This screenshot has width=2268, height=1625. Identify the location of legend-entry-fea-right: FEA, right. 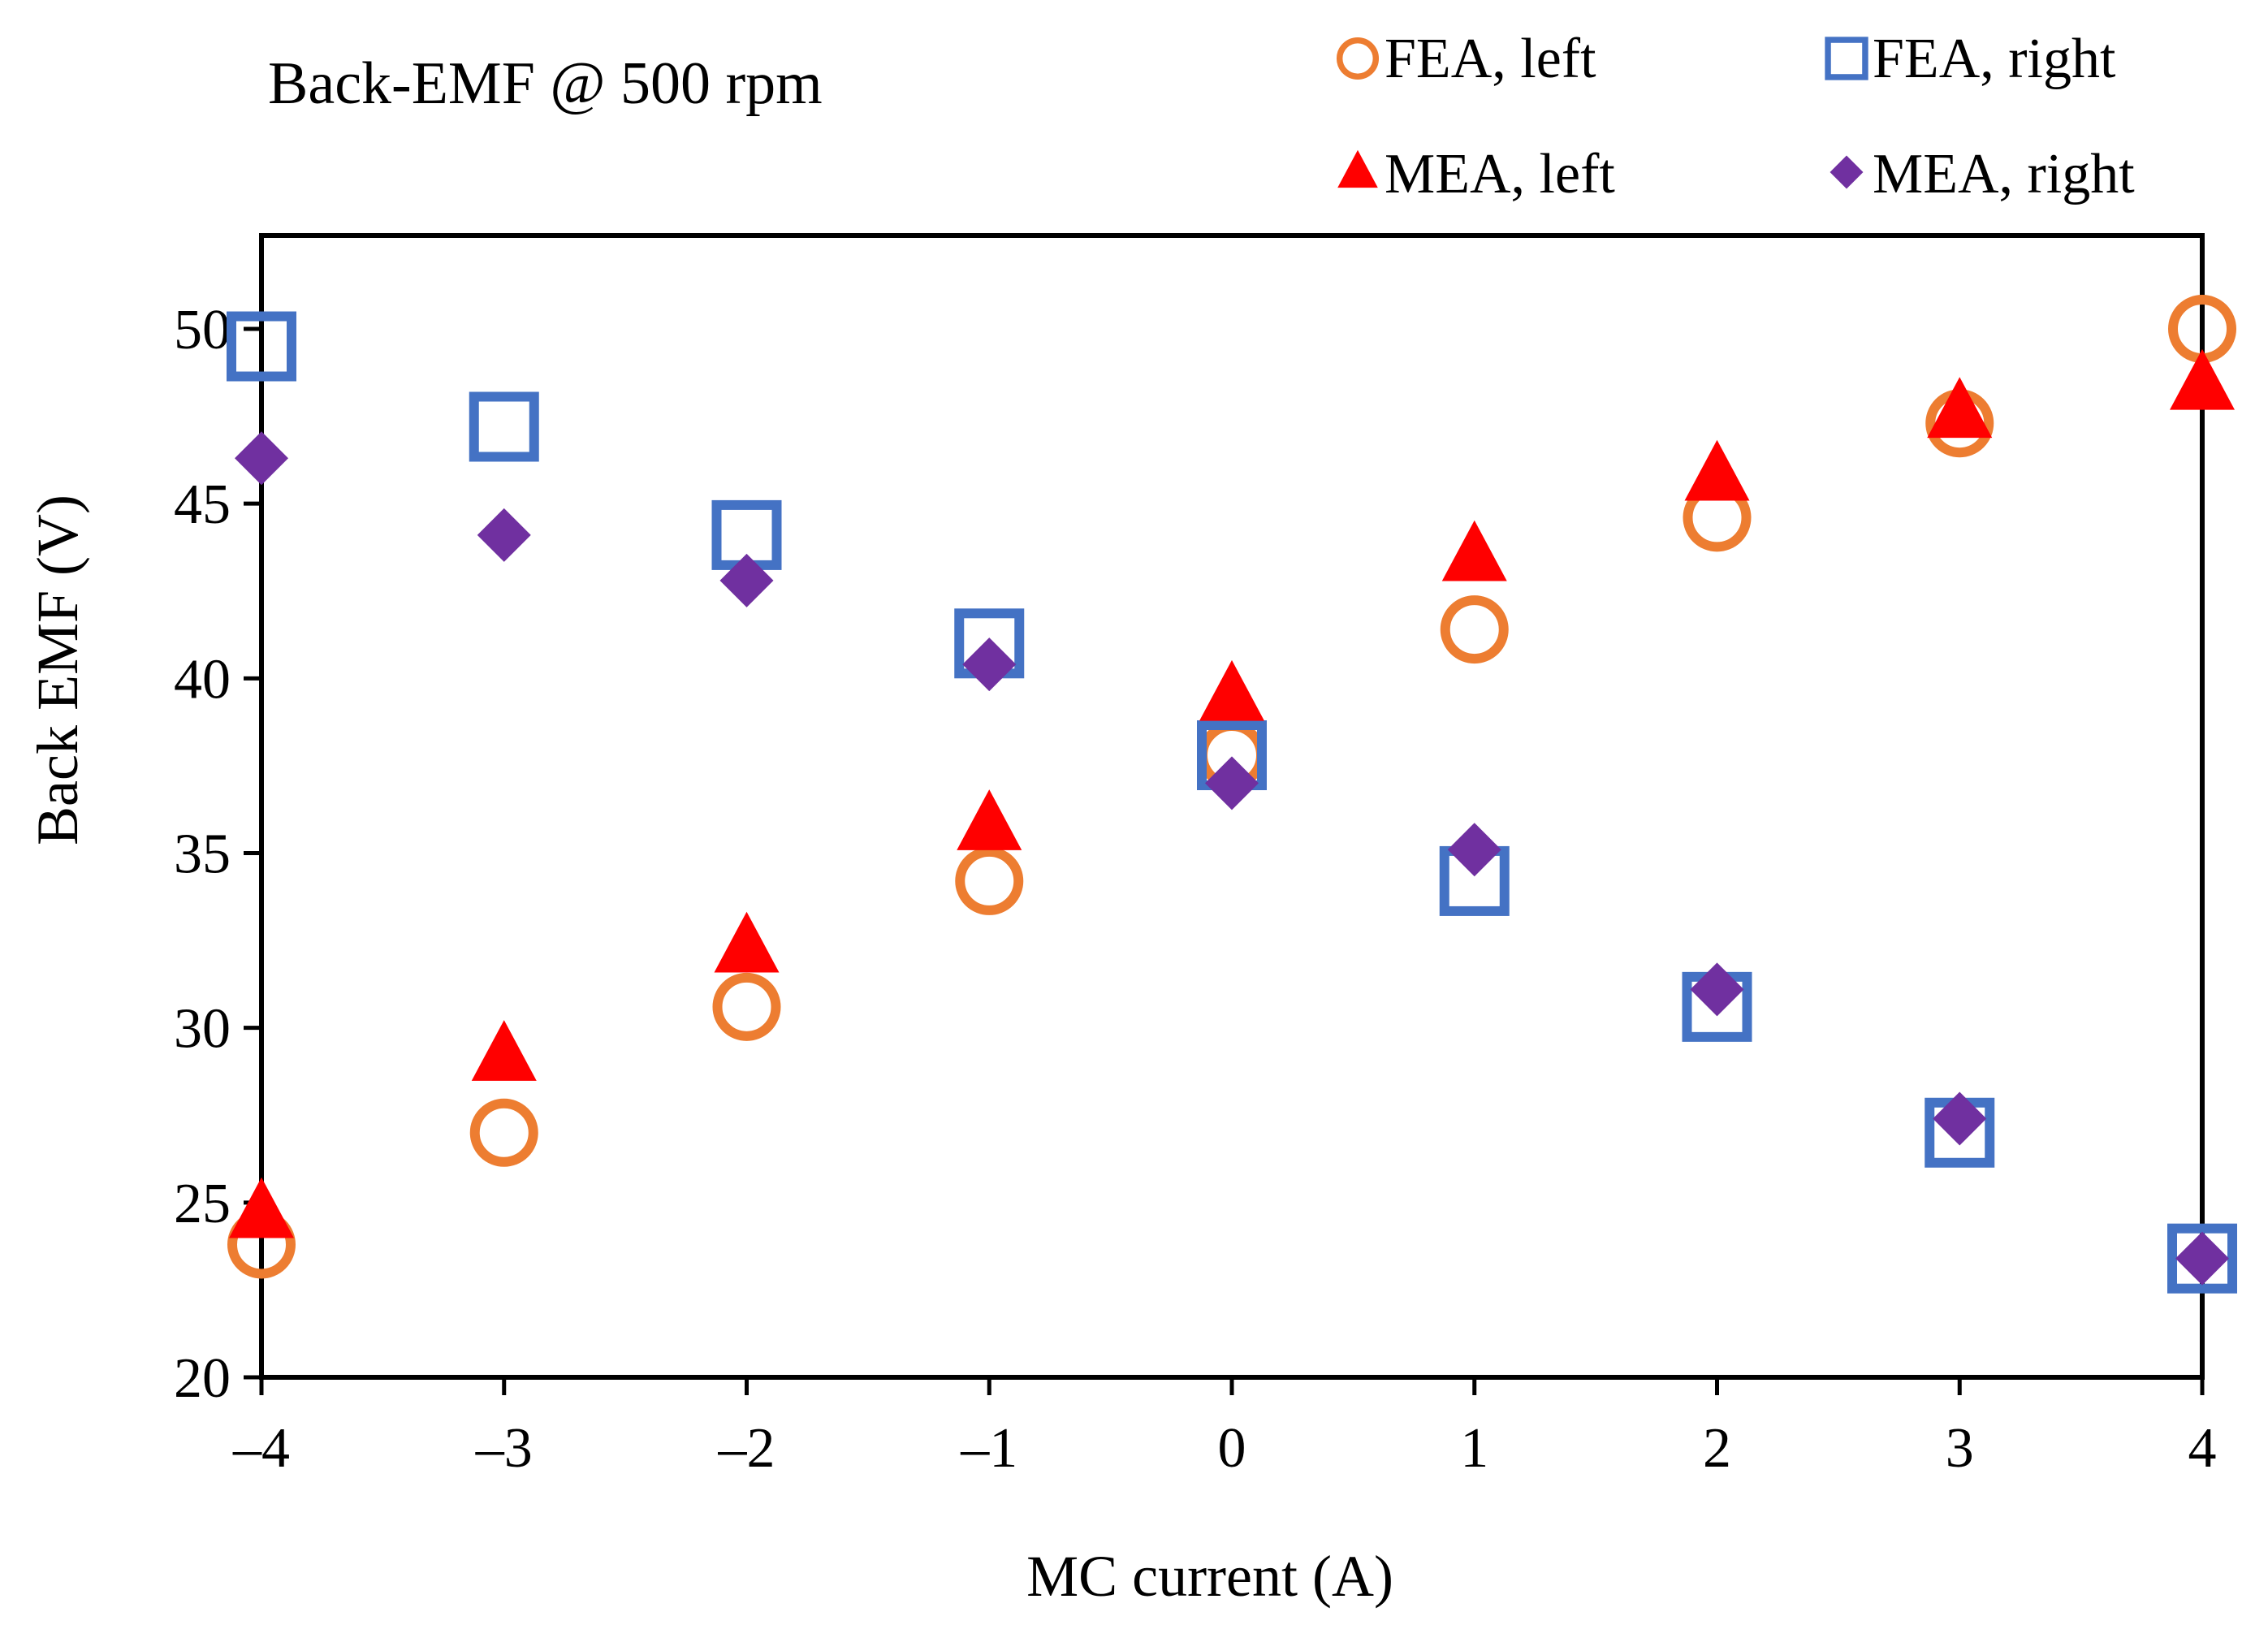
(1970, 59).